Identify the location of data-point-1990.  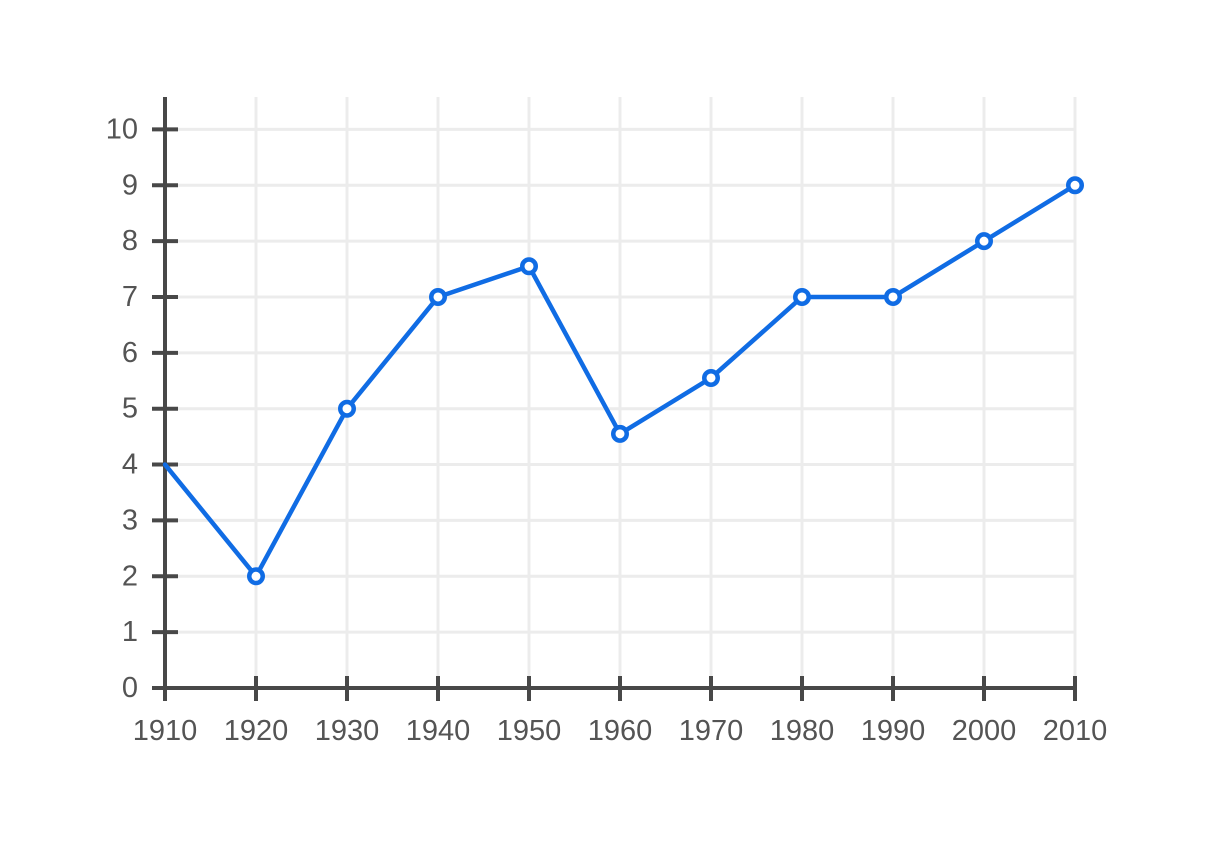
(893, 296).